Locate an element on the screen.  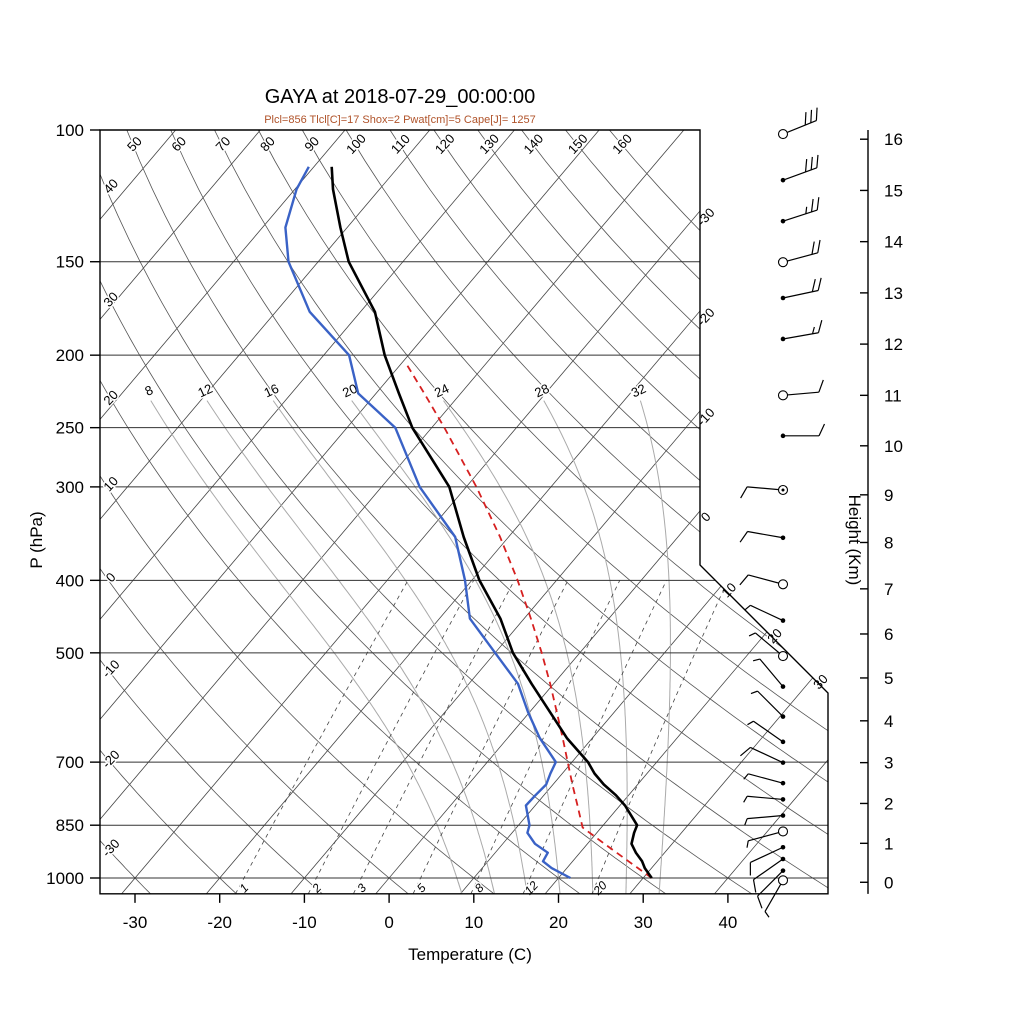
parcel-curve is located at coordinates (529, 620).